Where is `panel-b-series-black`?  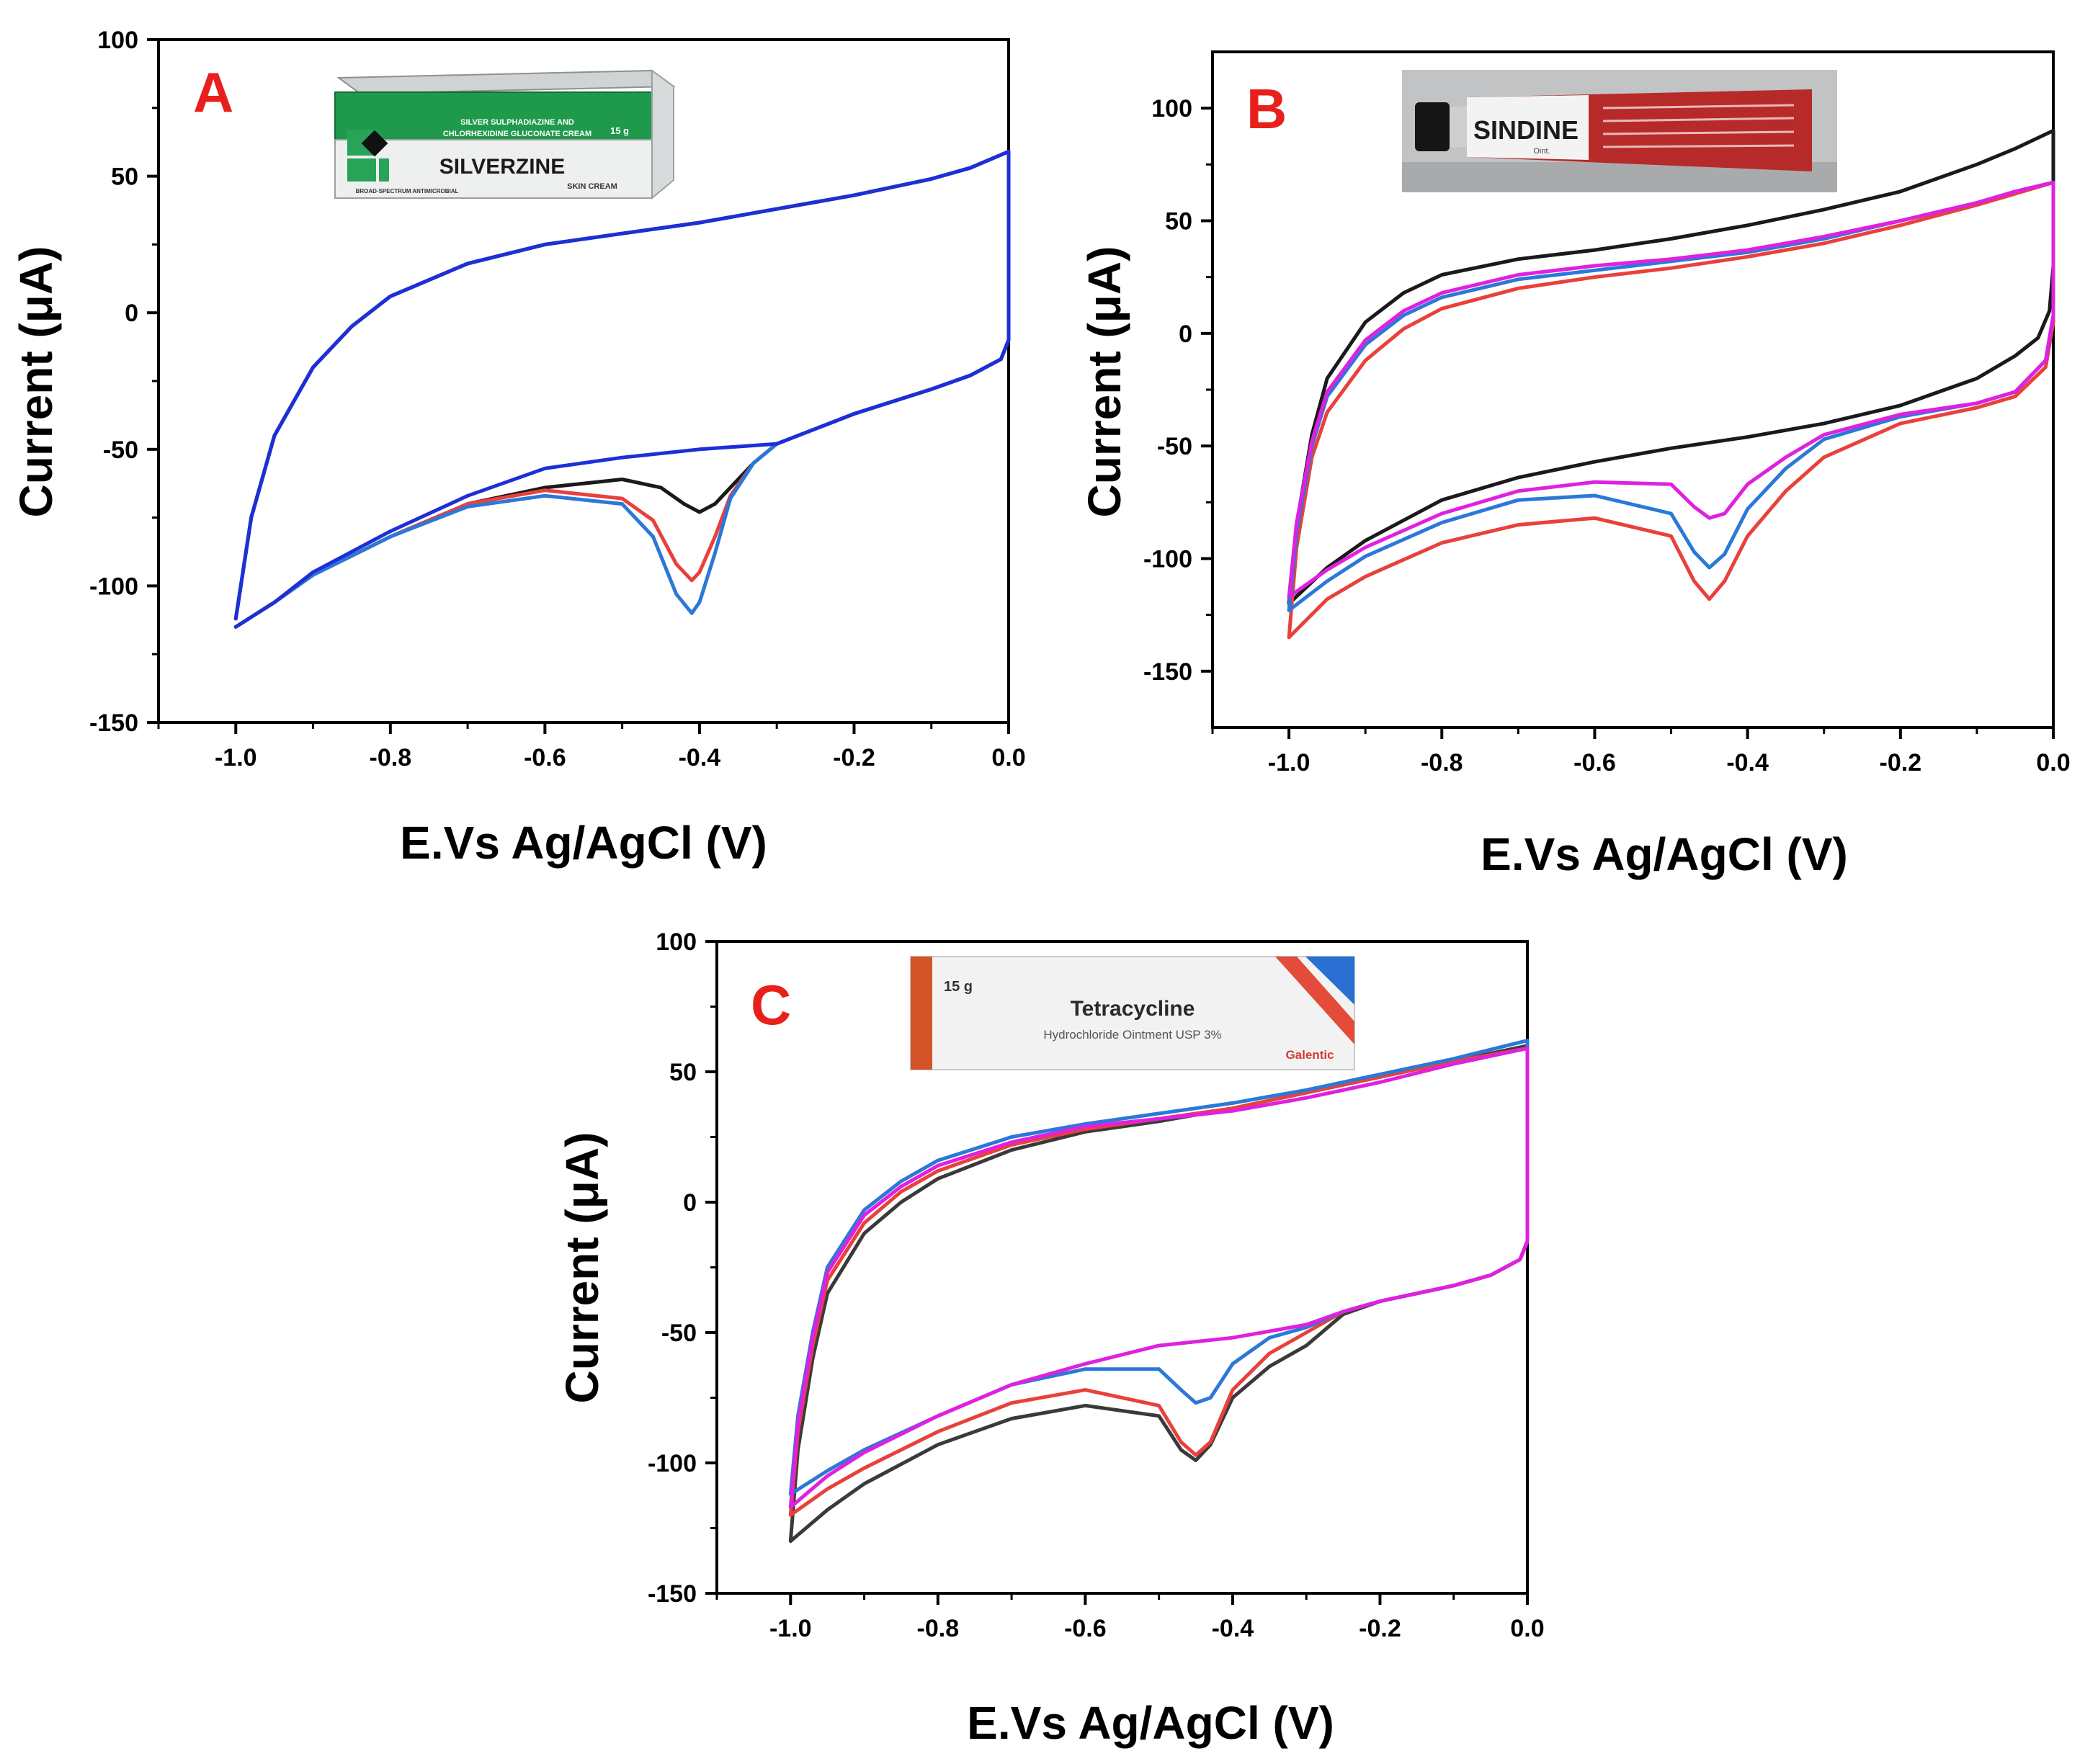
panel-b-series-black is located at coordinates (1671, 367).